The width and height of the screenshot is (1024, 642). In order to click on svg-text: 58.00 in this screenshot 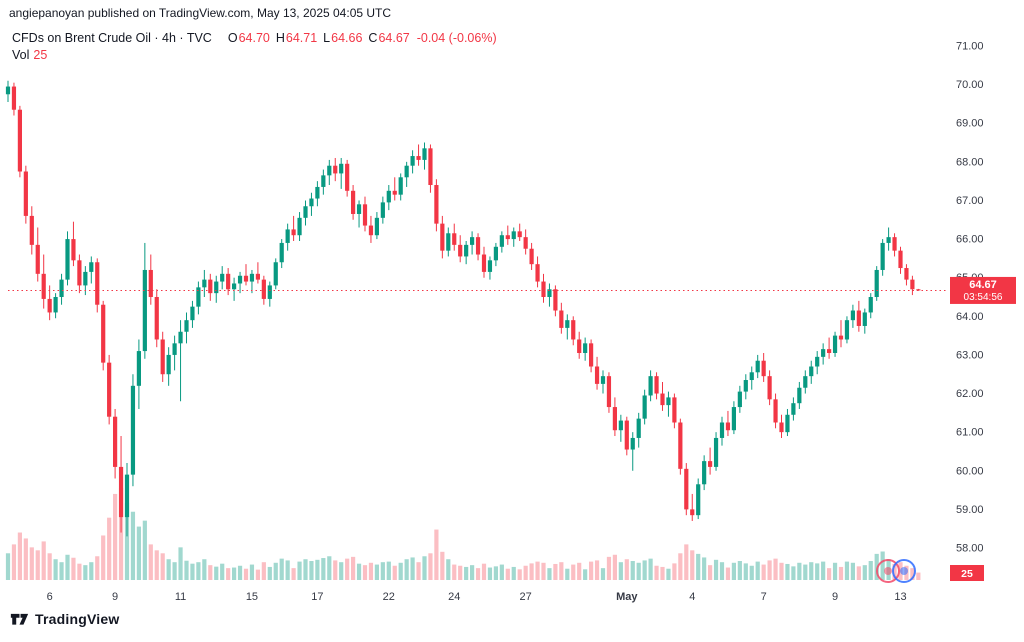, I will do `click(970, 549)`.